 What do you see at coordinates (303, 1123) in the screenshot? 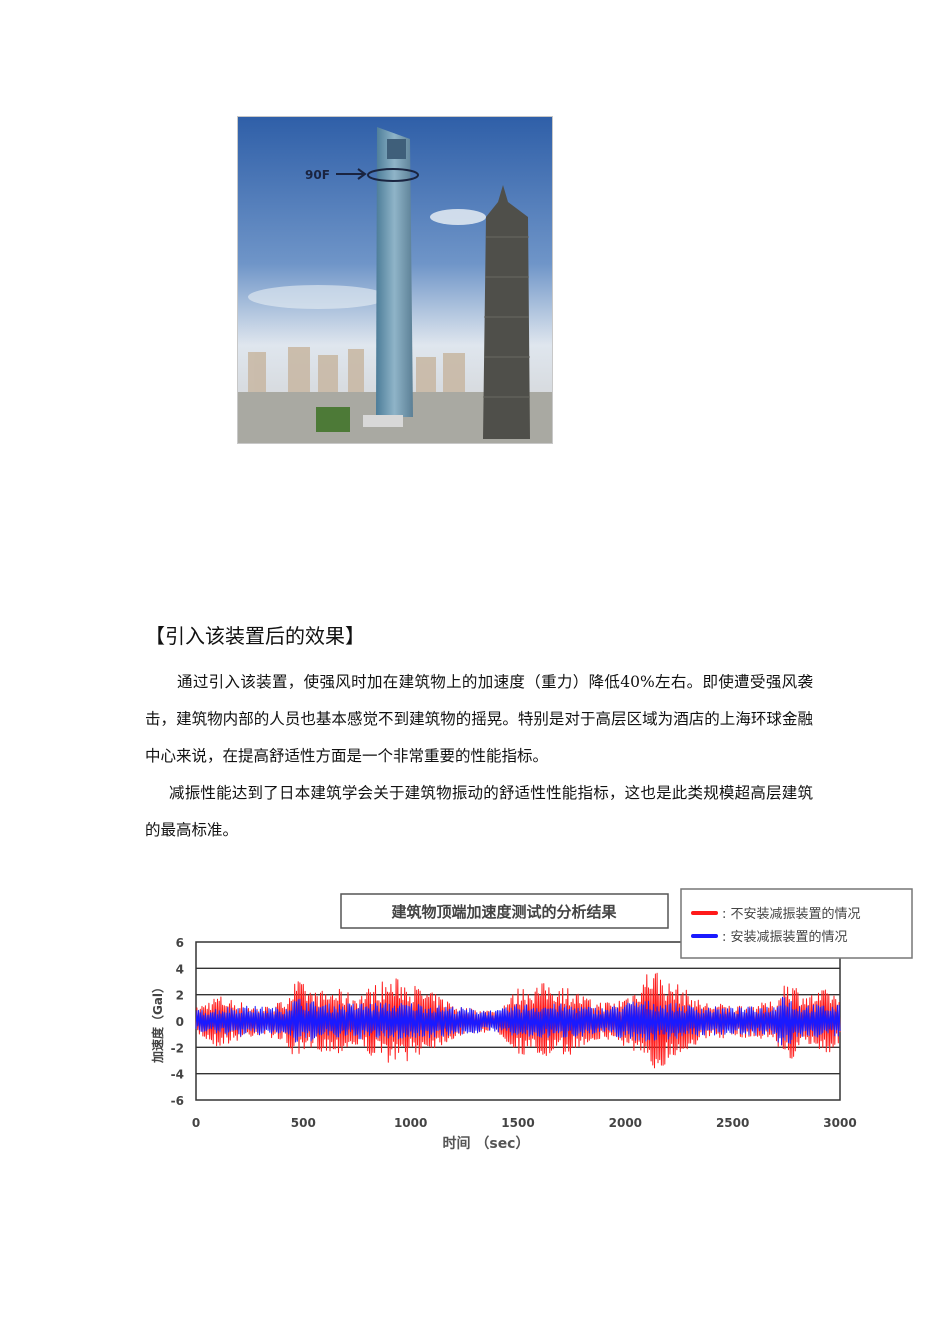
I see `x-tick-label: 500` at bounding box center [303, 1123].